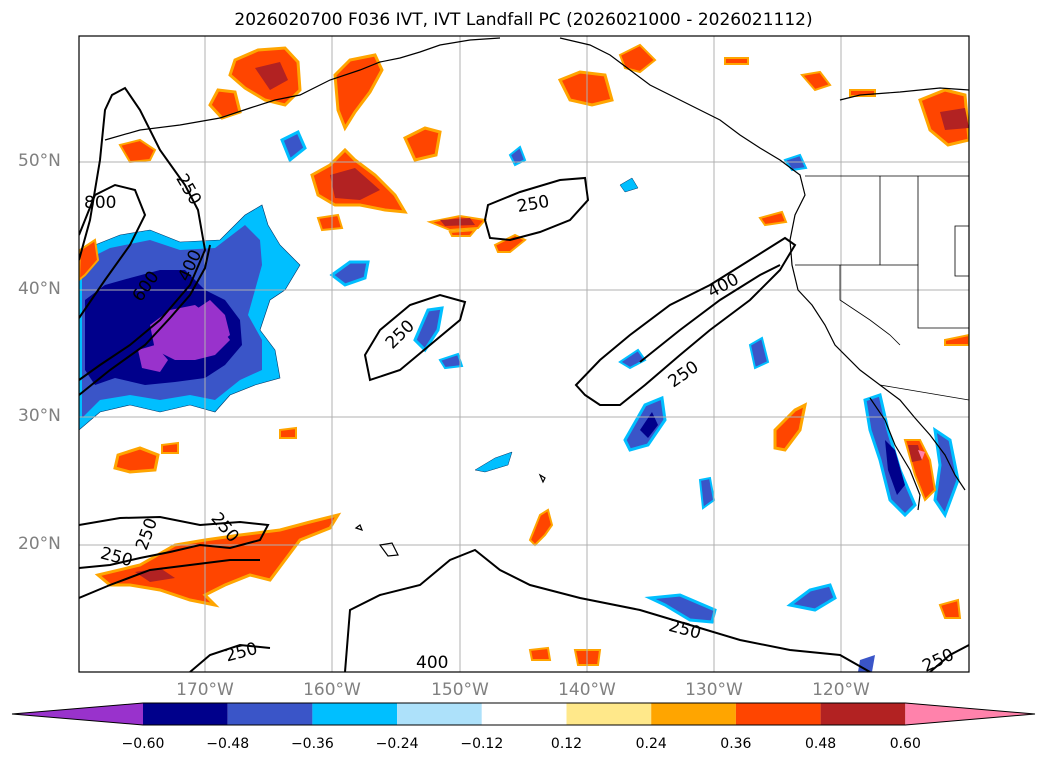 The width and height of the screenshot is (1047, 765). I want to click on borders, so click(882, 288).